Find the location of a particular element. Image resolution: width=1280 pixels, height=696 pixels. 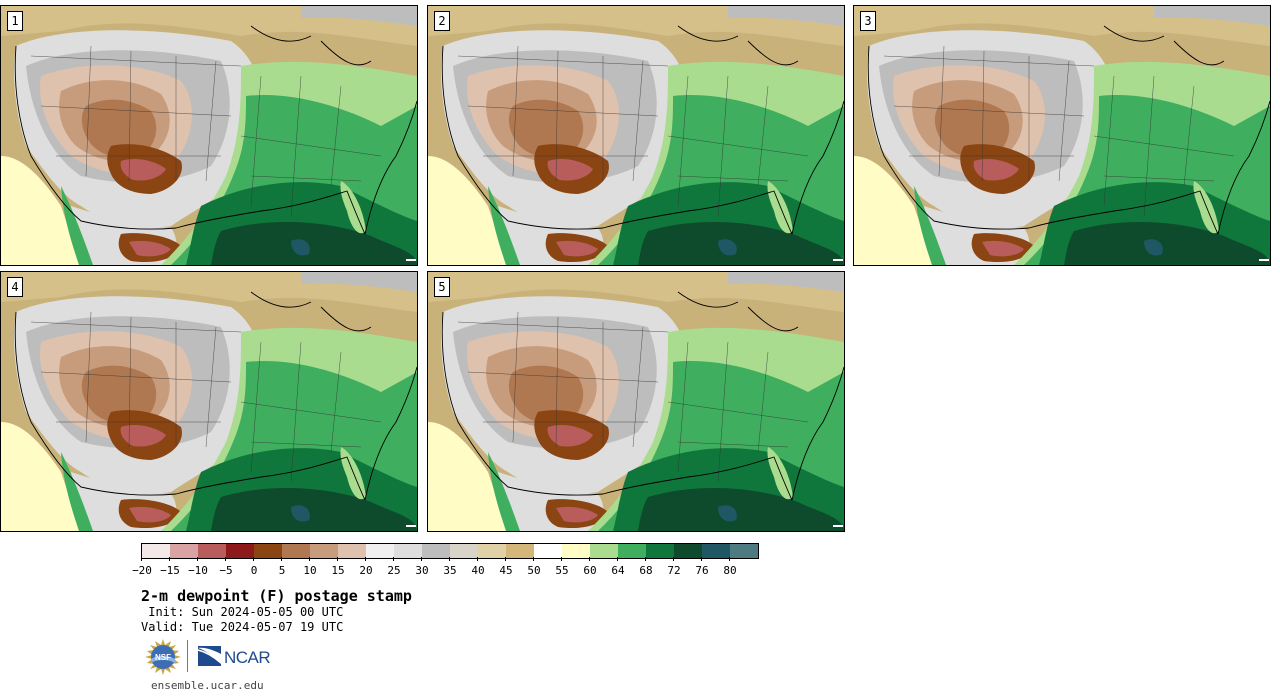

colorbar-tick-label: 72 is located at coordinates (674, 570).